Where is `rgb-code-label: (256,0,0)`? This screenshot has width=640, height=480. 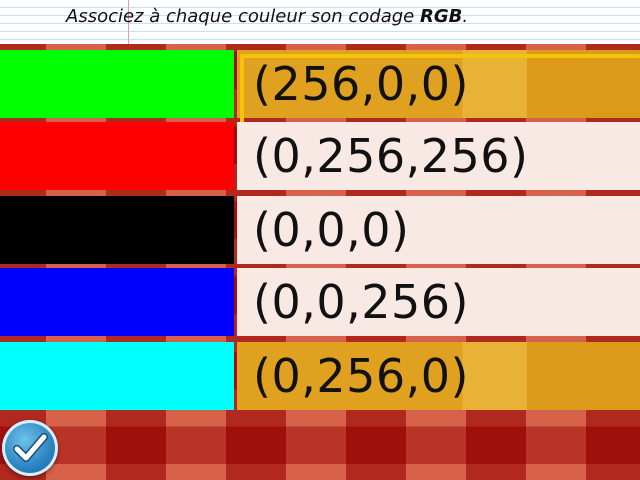
rgb-code-label: (256,0,0) is located at coordinates (361, 84).